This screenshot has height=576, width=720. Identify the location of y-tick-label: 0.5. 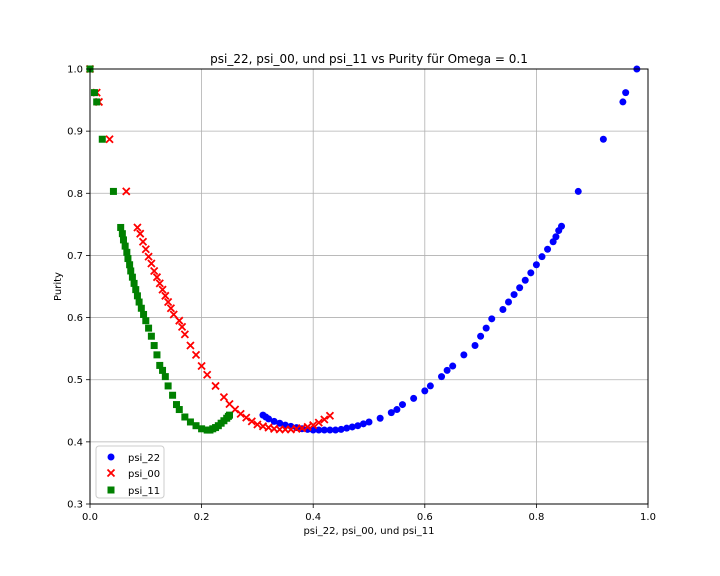
(75, 380).